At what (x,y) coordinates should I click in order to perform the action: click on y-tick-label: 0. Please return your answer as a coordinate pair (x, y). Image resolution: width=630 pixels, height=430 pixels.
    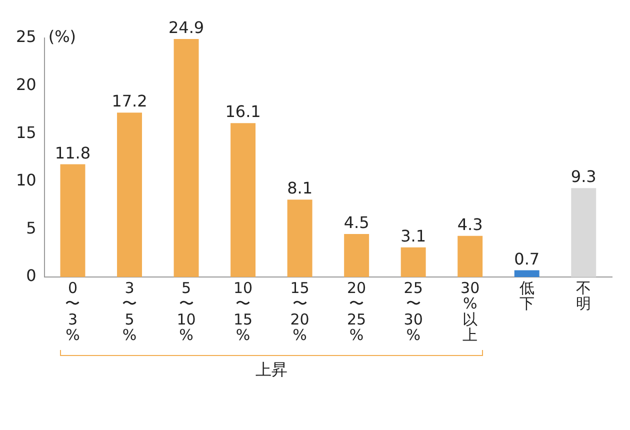
    Looking at the image, I should click on (31, 276).